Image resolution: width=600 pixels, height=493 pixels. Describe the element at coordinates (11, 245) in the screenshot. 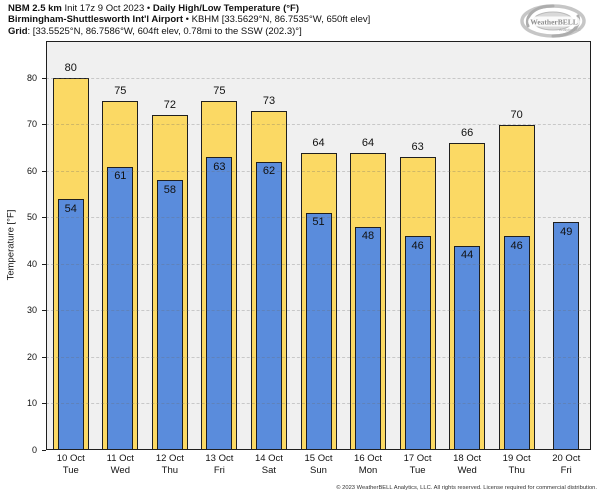

I see `y-axis-title: Temperature [°F]` at that location.